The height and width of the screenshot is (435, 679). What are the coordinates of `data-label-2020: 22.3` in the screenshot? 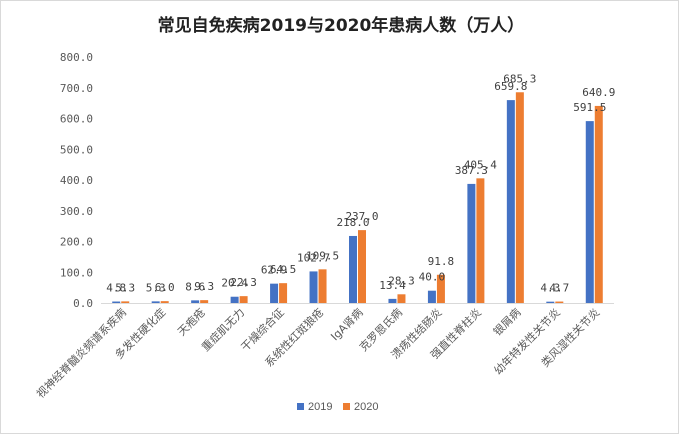 It's located at (243, 282).